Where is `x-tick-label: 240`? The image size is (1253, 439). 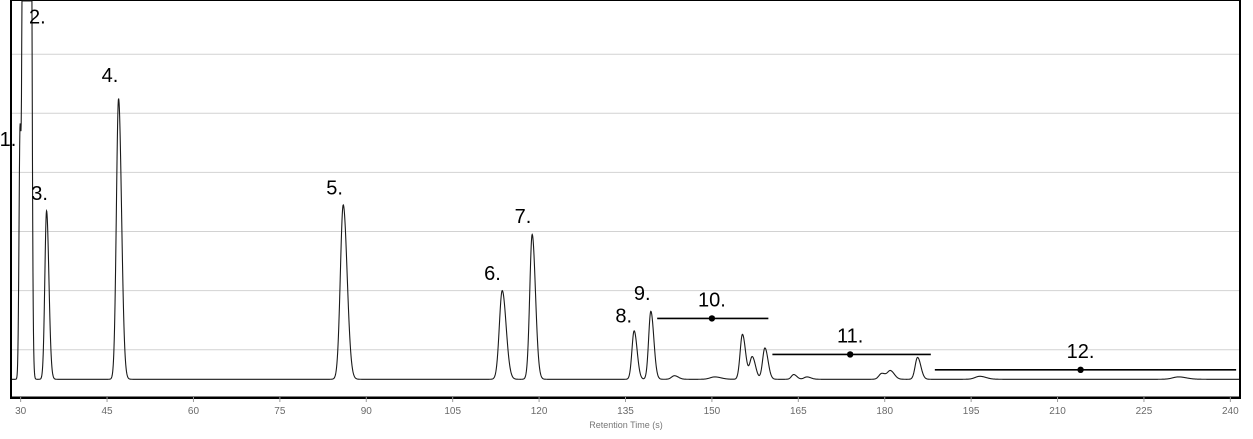 x-tick-label: 240 is located at coordinates (1230, 411).